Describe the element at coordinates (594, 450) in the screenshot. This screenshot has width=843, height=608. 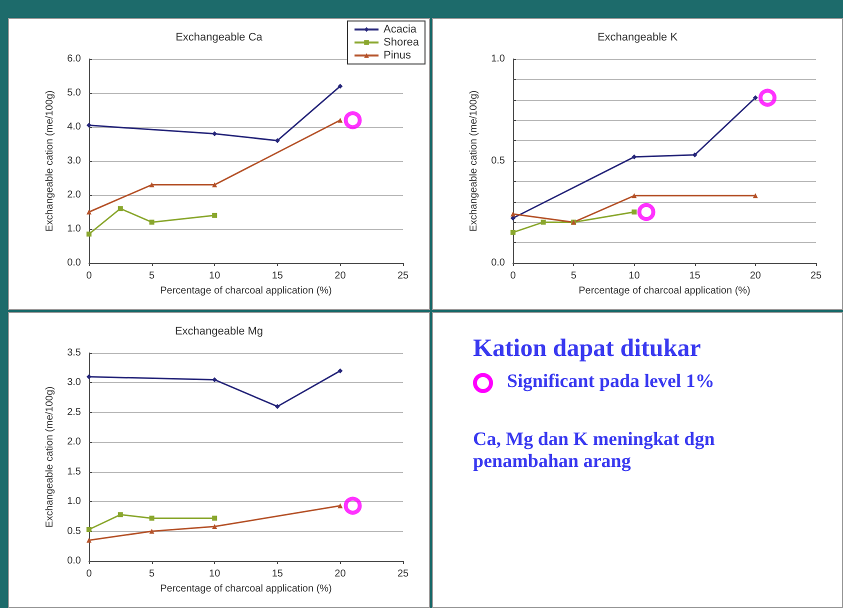
I see `text: Ca, Mg dan K meningkat dgn penambahan arang` at that location.